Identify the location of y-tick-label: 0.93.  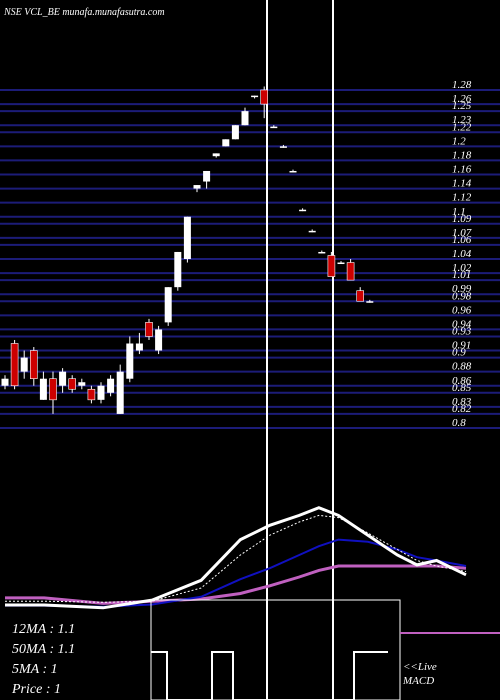
(462, 331).